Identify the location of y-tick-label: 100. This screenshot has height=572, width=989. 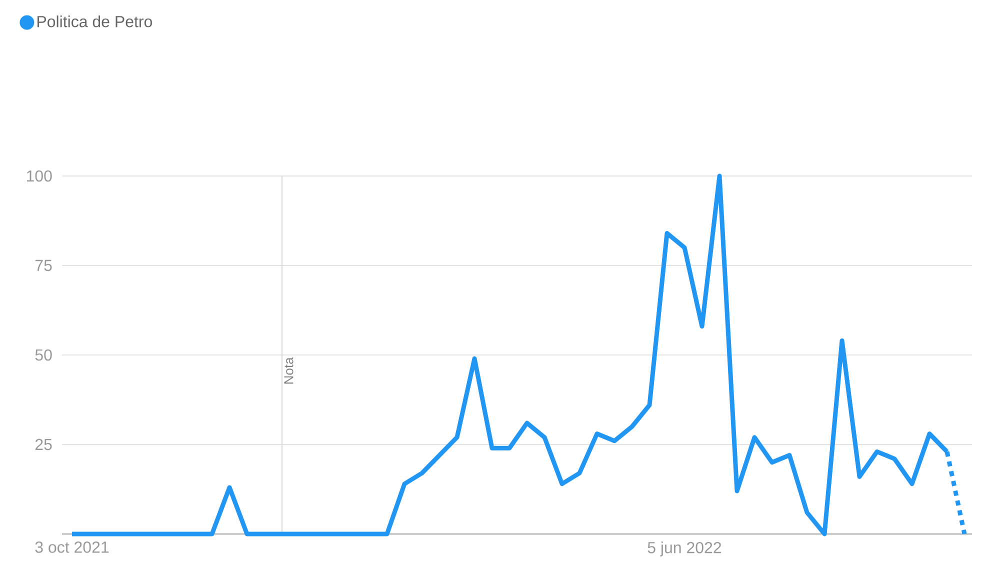
(39, 176).